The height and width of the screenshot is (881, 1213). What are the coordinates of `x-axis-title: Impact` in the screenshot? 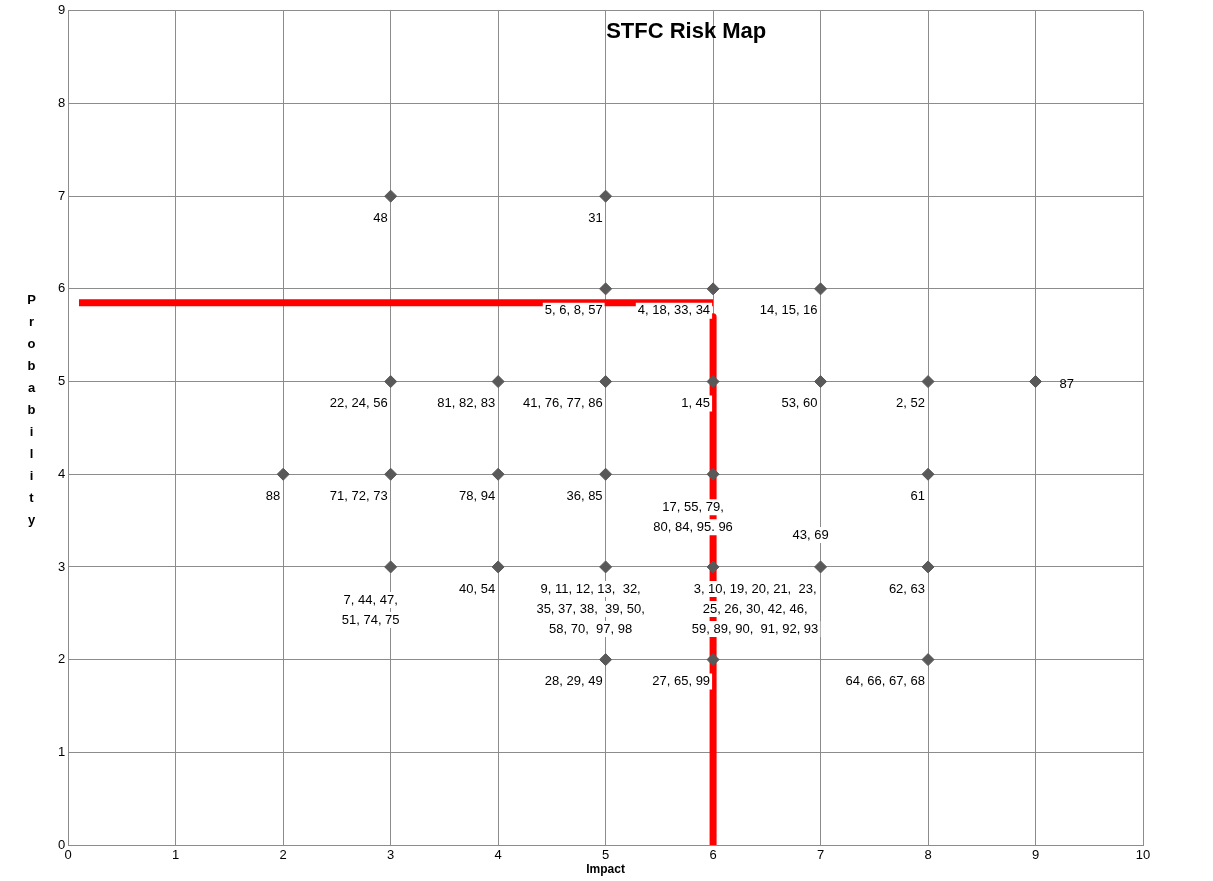 It's located at (605, 869).